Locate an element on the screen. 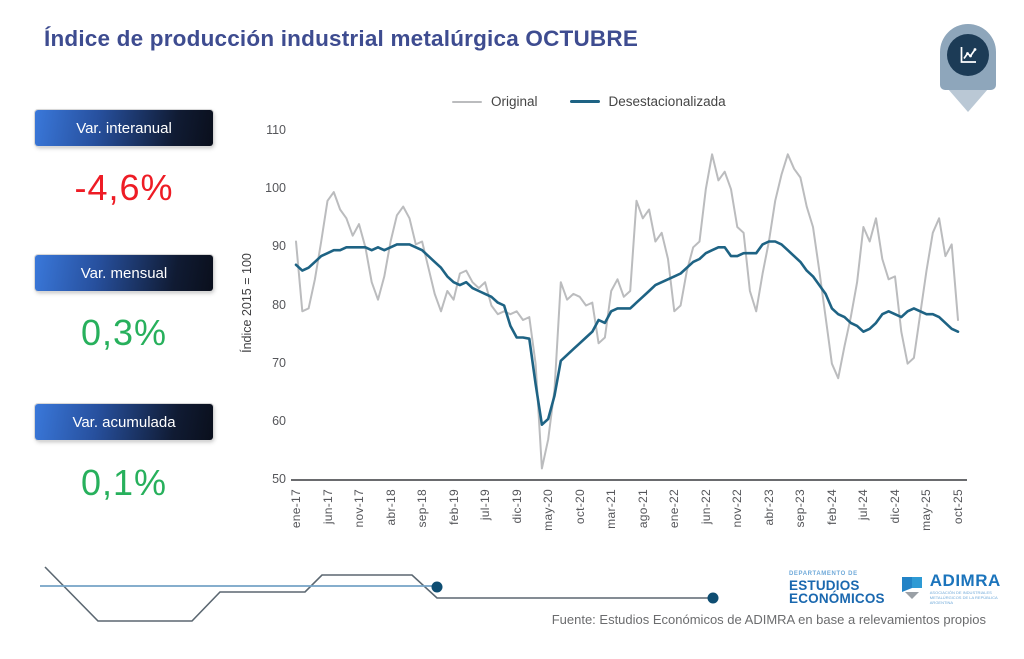 The width and height of the screenshot is (1024, 659). chart-legend: Original Desestacionalizada is located at coordinates (589, 101).